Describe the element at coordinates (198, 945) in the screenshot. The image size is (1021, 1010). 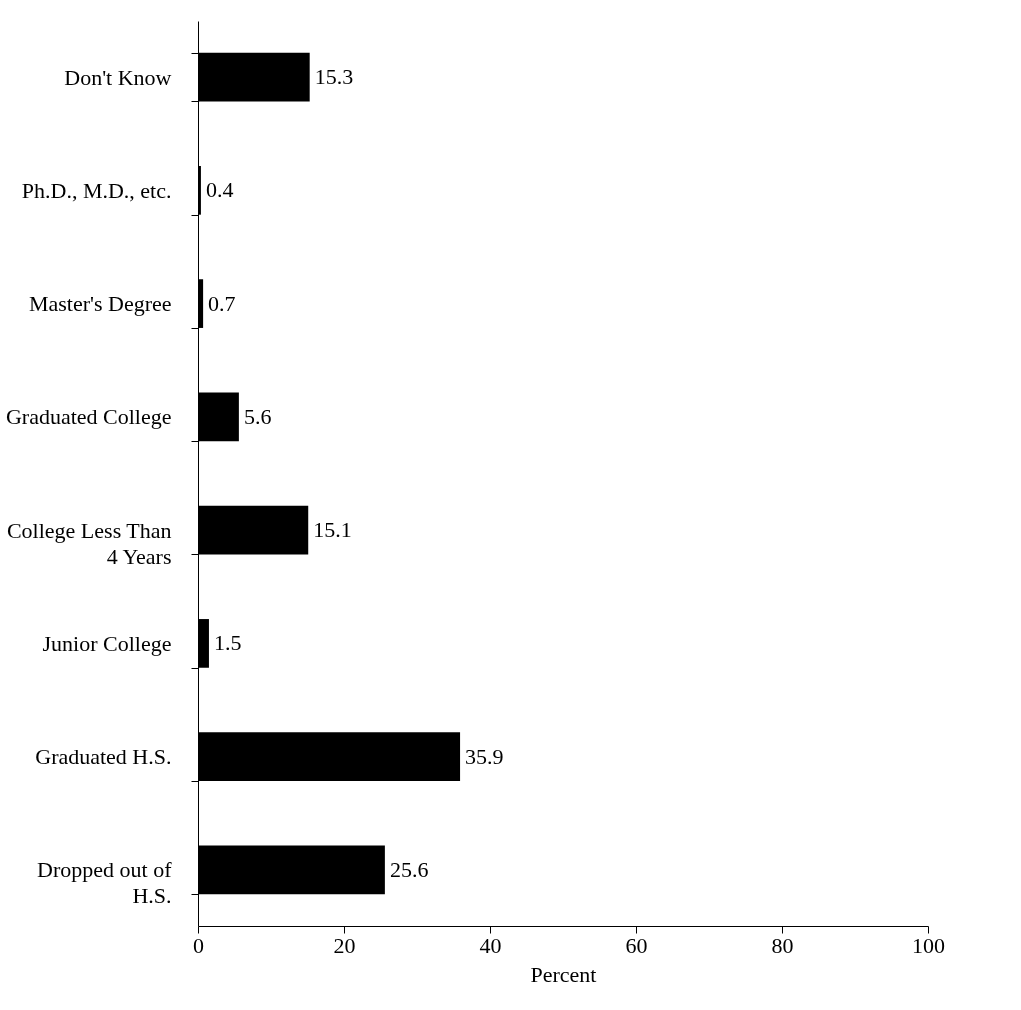
I see `x-tick-label: 0` at that location.